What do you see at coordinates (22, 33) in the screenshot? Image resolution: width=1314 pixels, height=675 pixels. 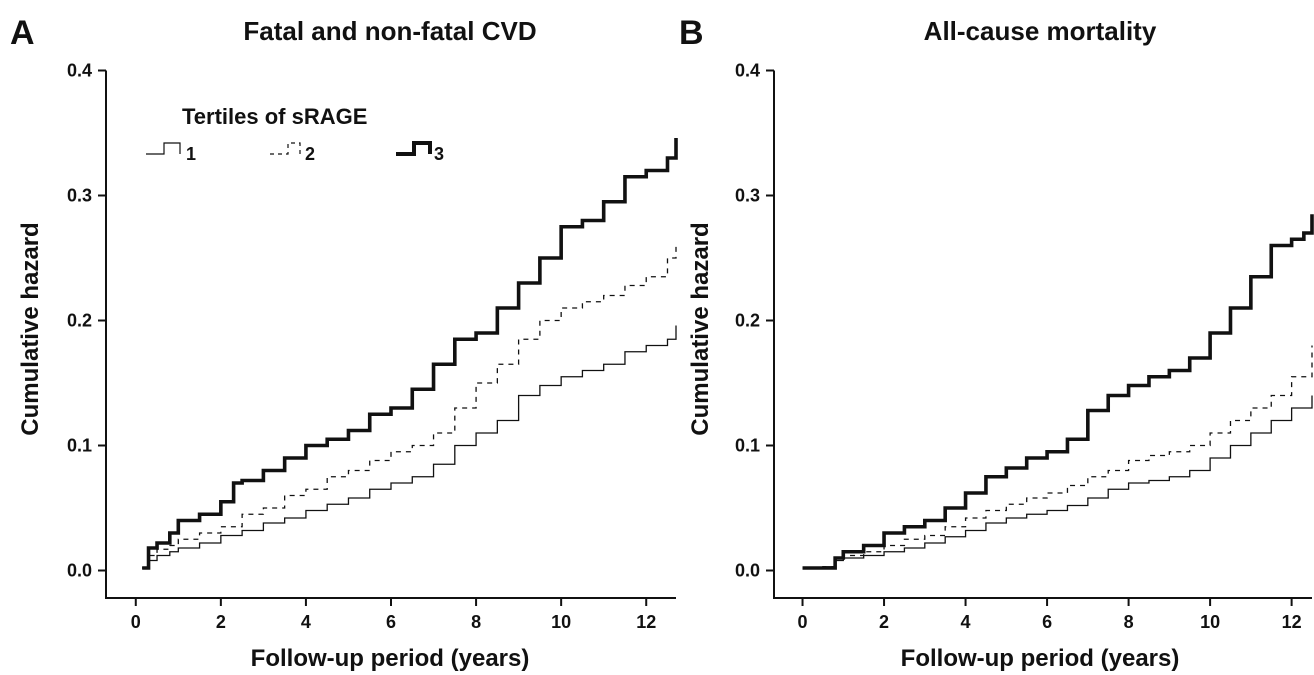 I see `panel-letter: A` at bounding box center [22, 33].